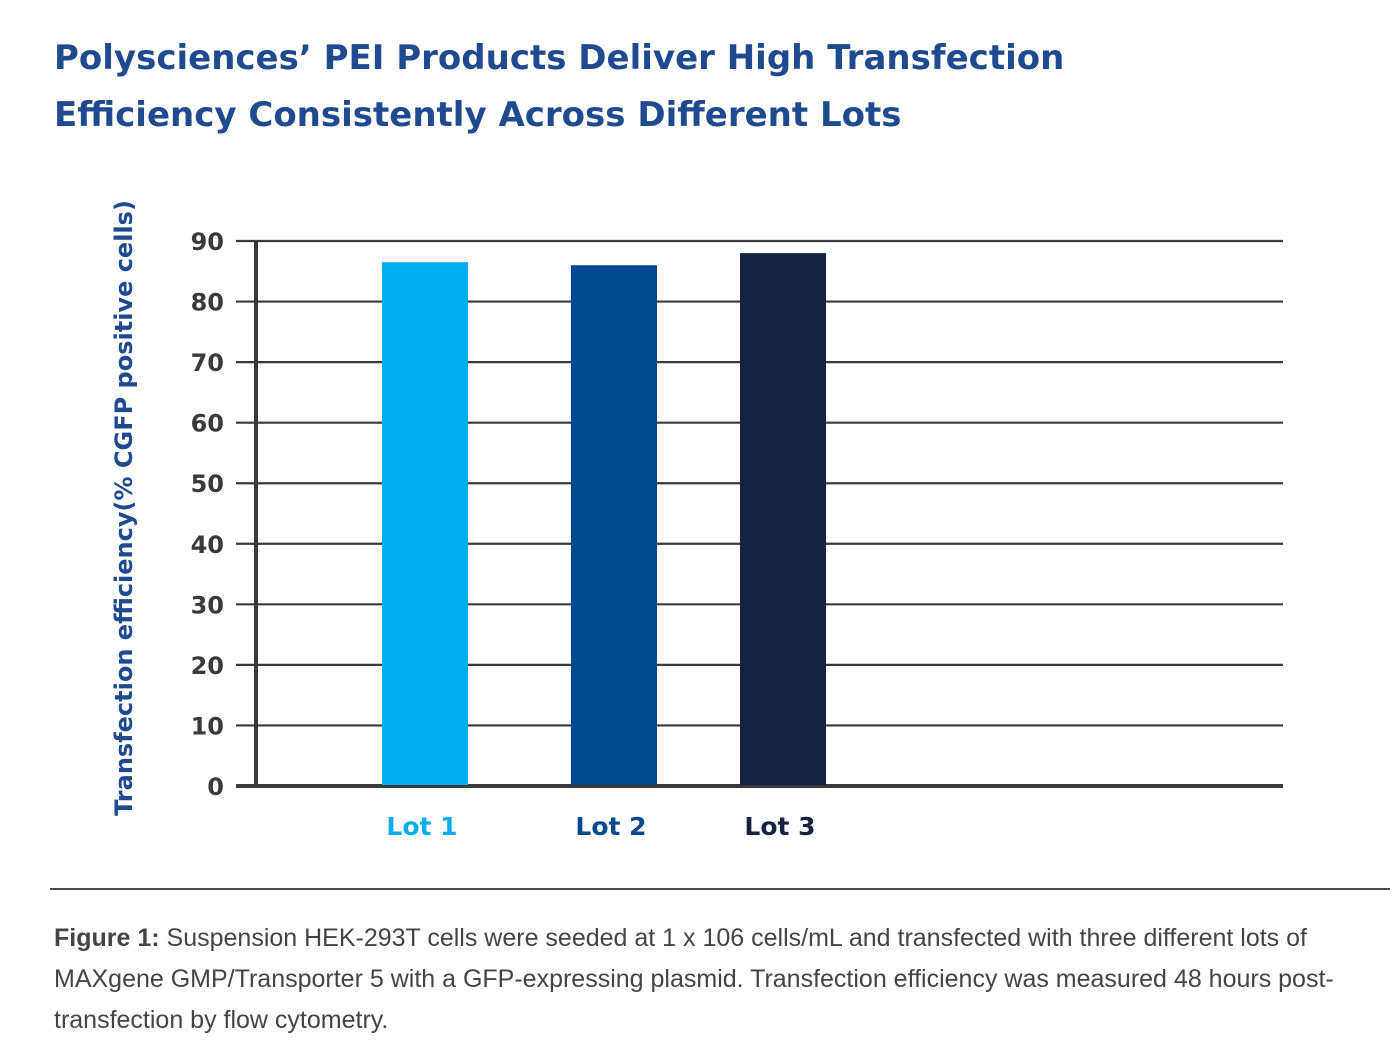  What do you see at coordinates (207, 363) in the screenshot?
I see `y-tick-label-70: 70` at bounding box center [207, 363].